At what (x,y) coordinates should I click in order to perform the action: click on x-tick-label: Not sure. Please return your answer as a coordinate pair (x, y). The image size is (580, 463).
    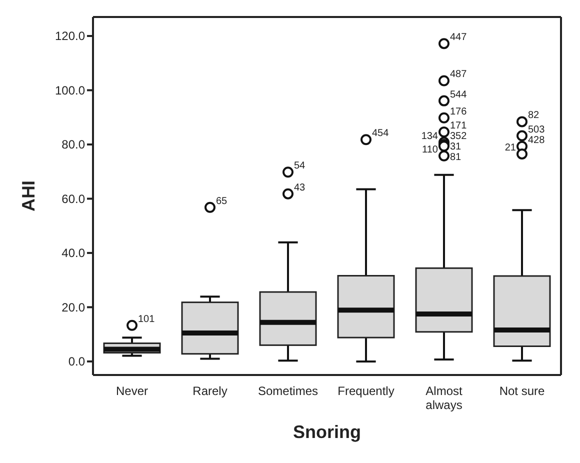
    Looking at the image, I should click on (522, 391).